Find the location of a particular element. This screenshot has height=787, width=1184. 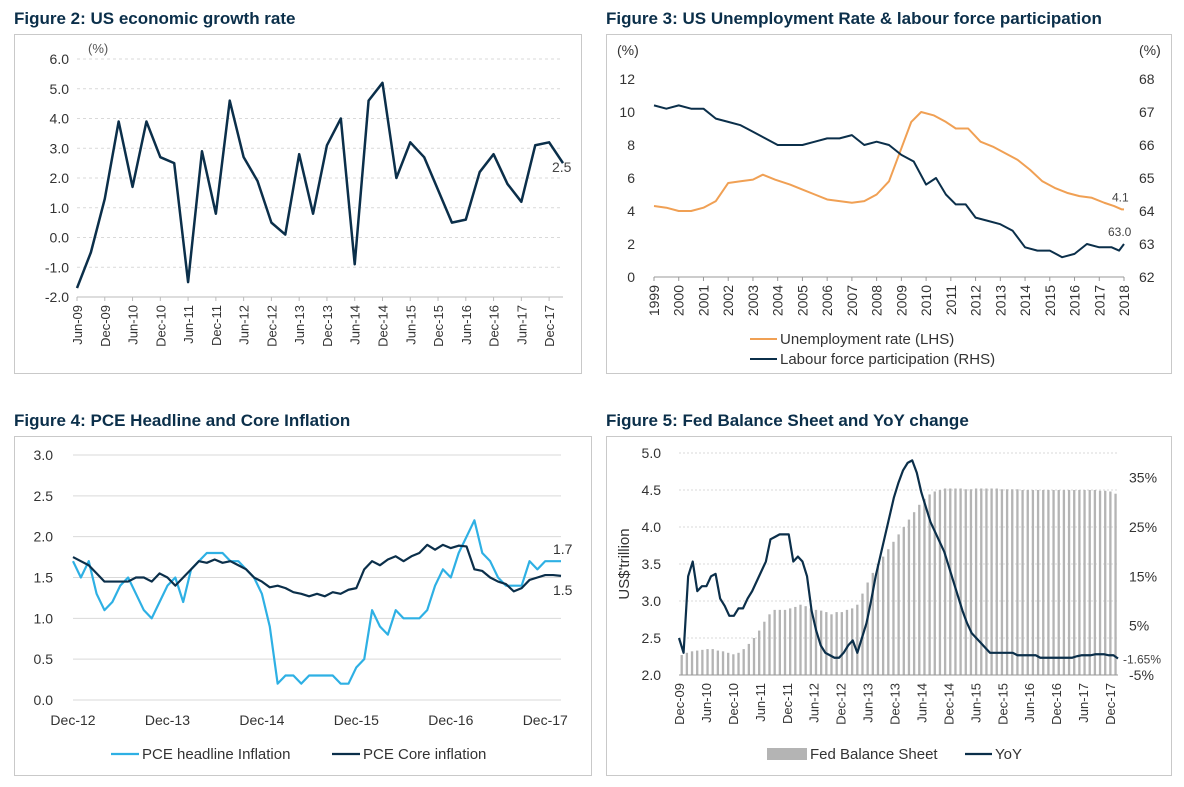

x-tick-label: 2014 is located at coordinates (1025, 300).